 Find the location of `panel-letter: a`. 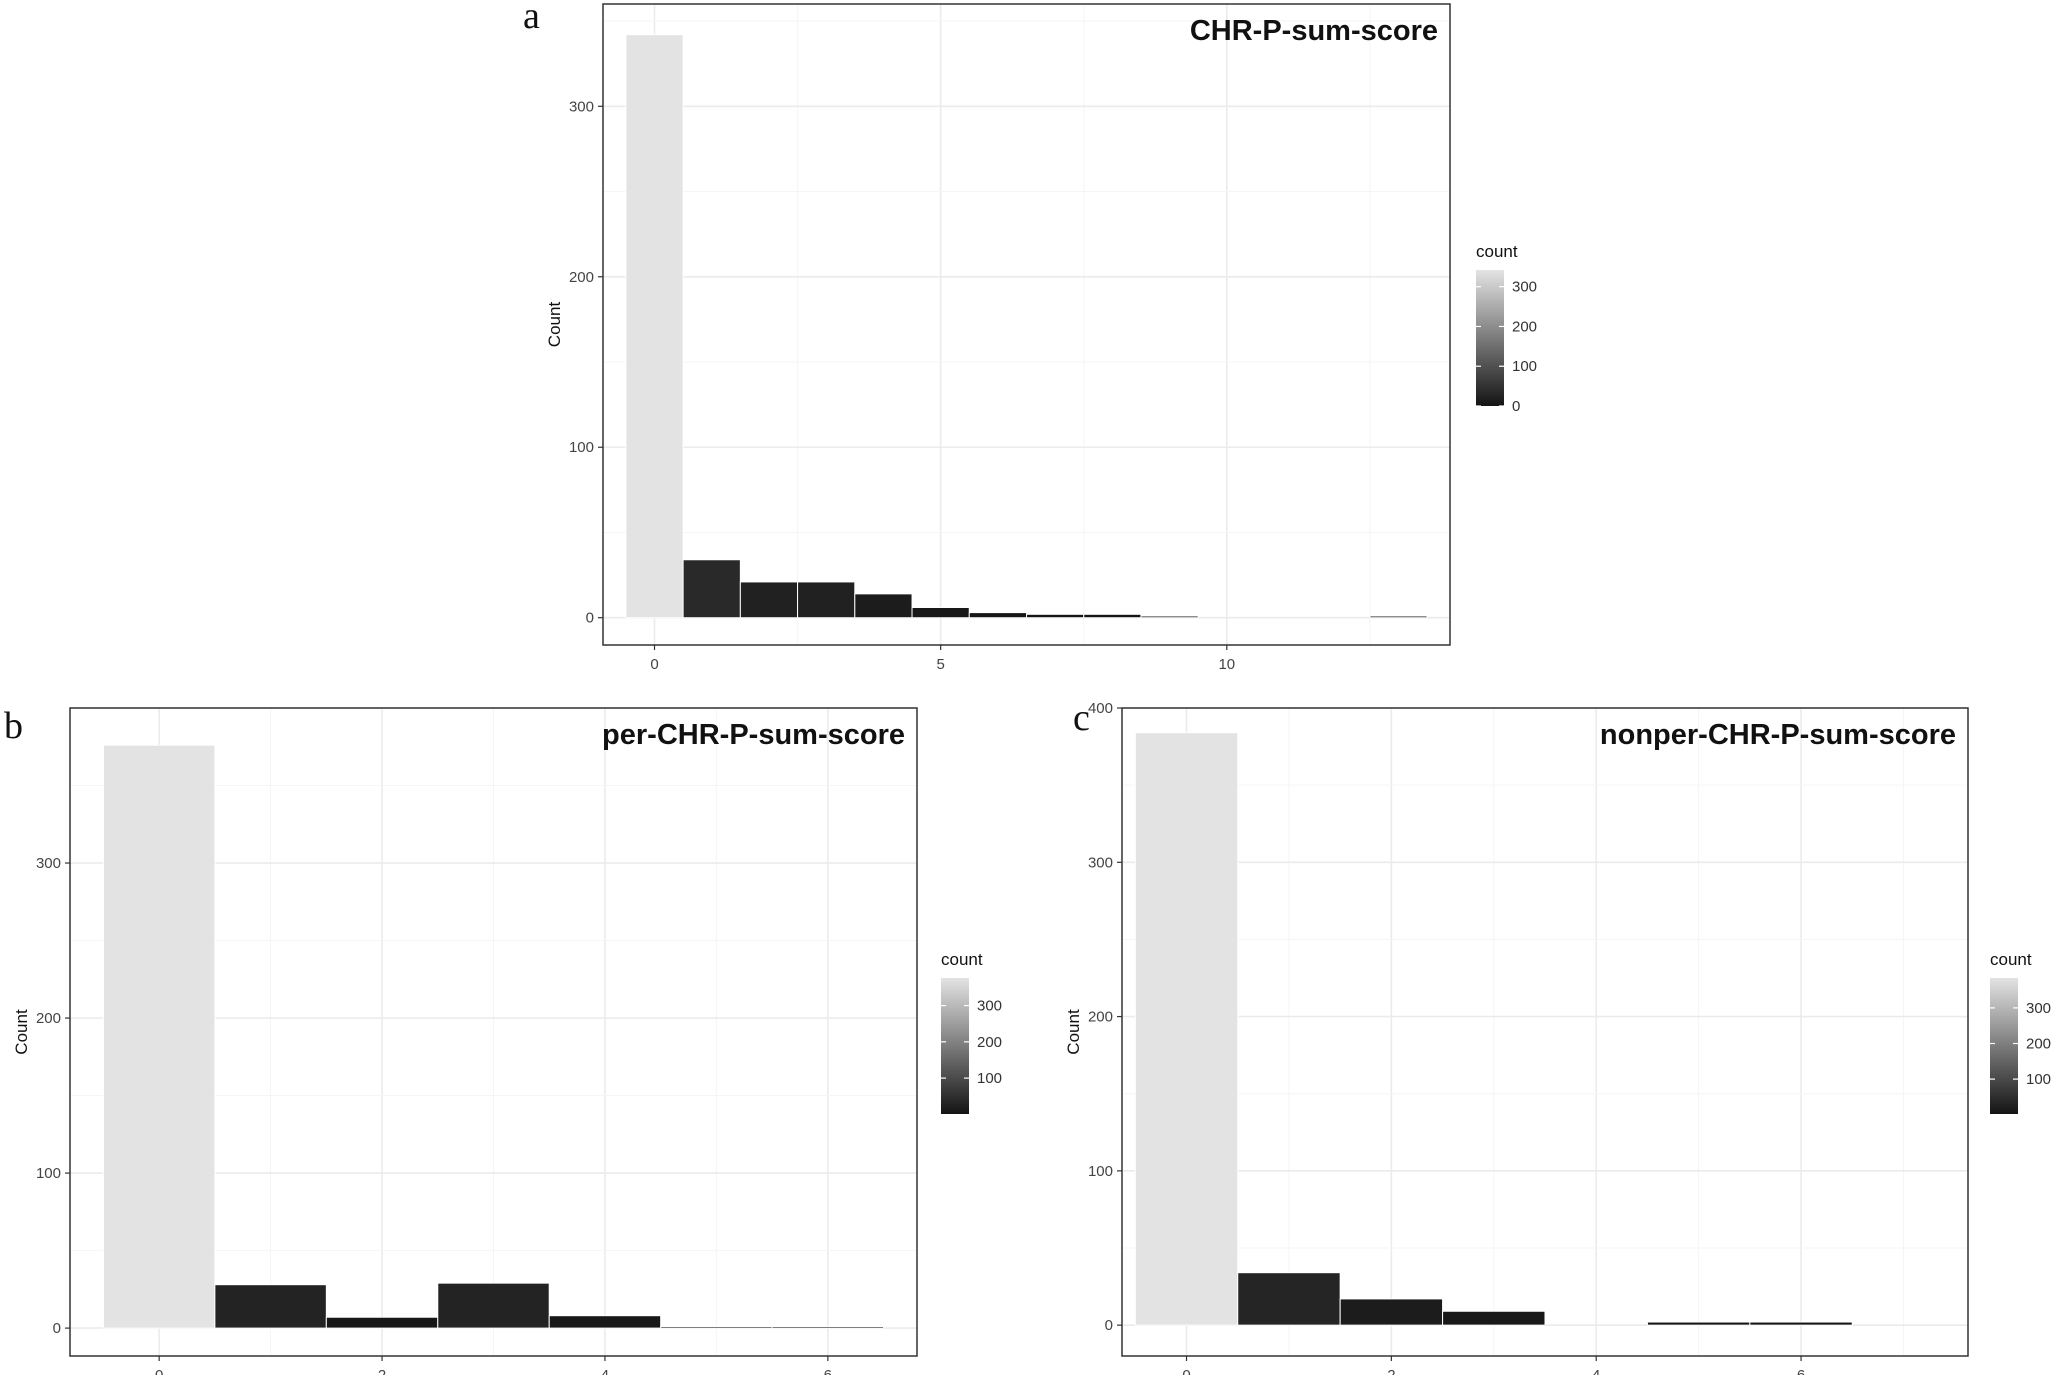

panel-letter: a is located at coordinates (531, 18).